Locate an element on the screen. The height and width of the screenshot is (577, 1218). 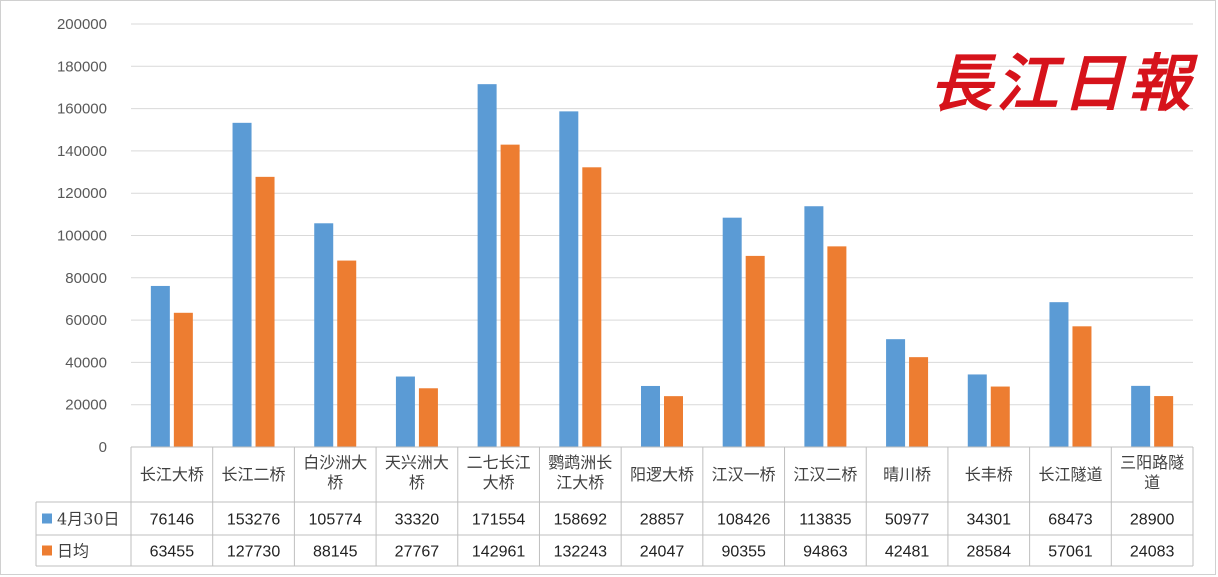
category-label: 江大桥 is located at coordinates (580, 482).